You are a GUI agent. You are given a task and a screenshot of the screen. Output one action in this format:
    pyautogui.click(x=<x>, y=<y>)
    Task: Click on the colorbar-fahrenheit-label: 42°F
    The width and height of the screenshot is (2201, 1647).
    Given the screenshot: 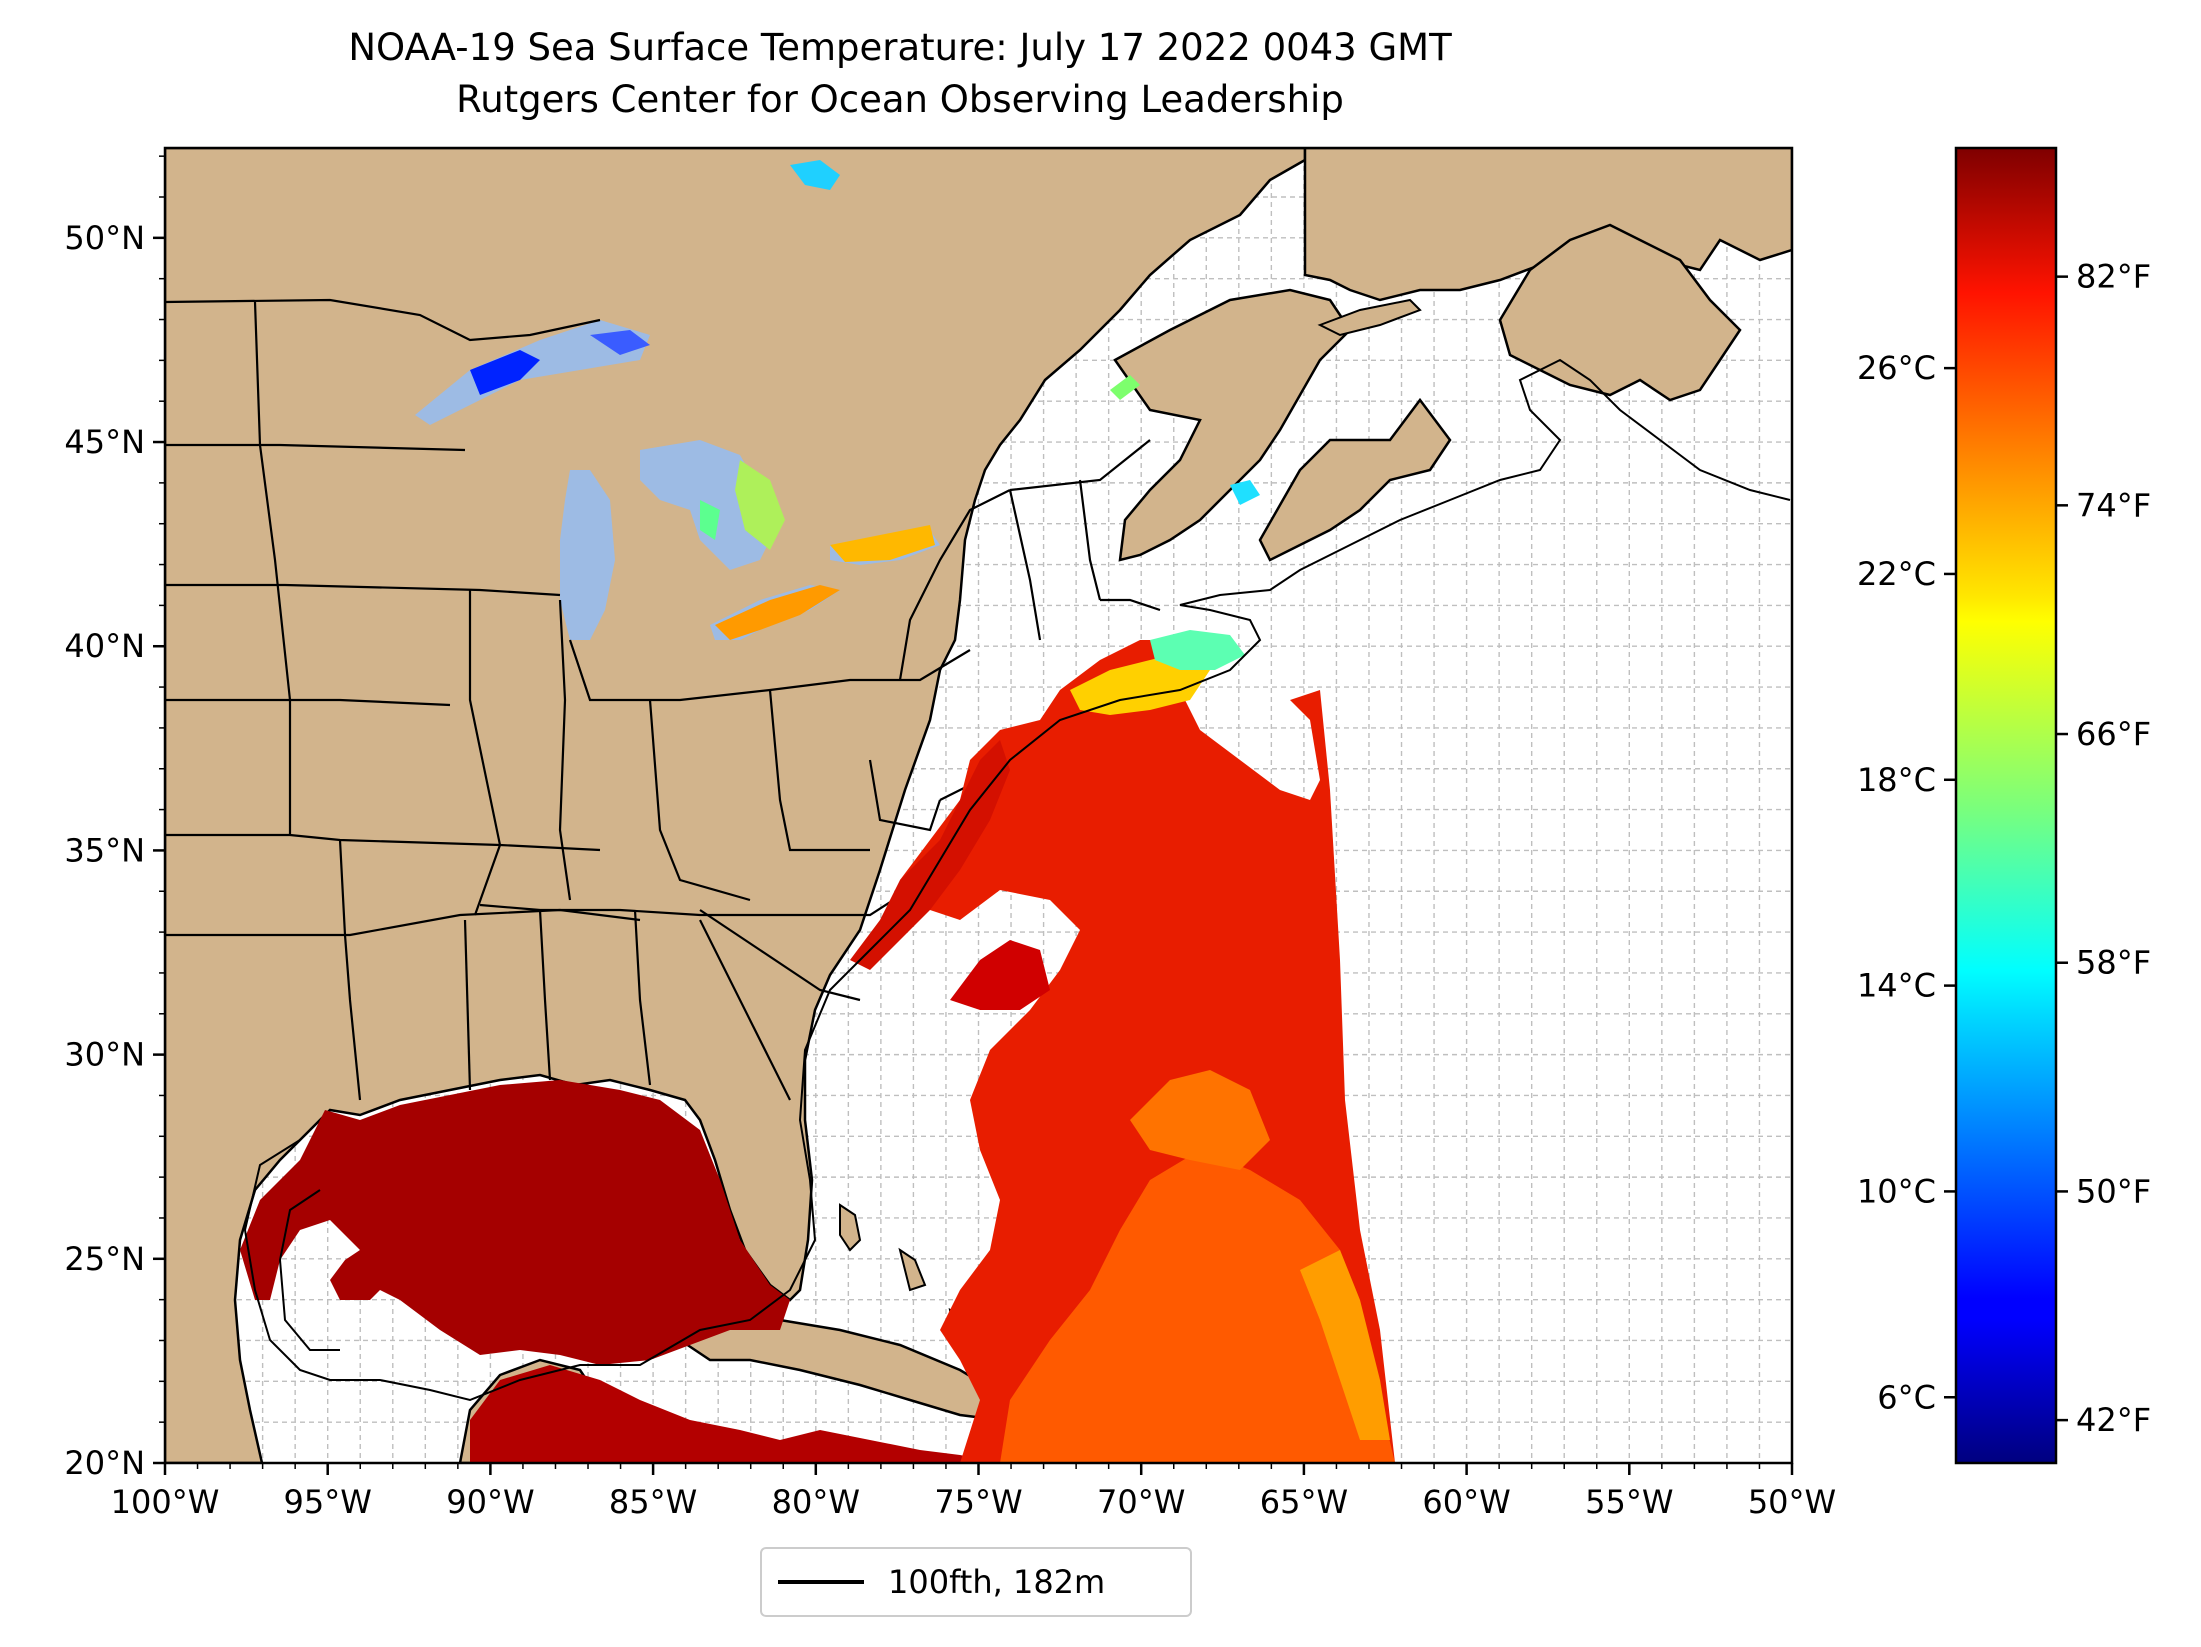 What is the action you would take?
    pyautogui.click(x=2113, y=1420)
    